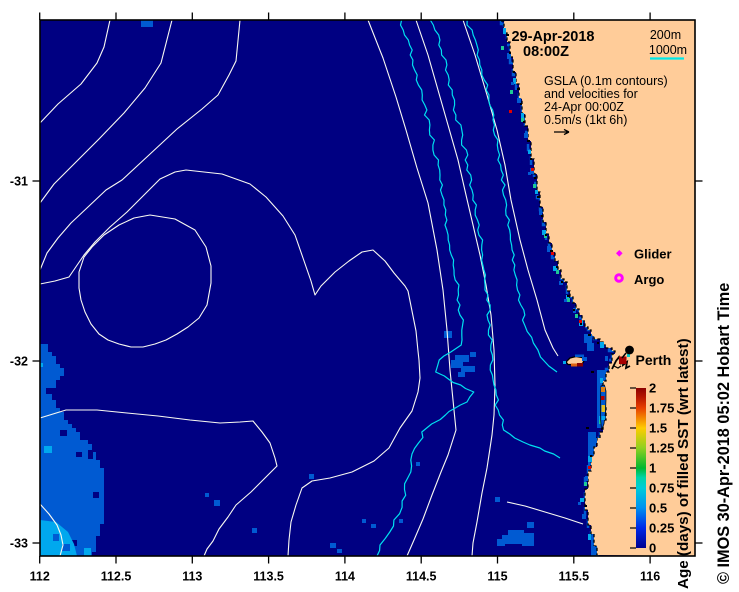 Image resolution: width=739 pixels, height=592 pixels. Describe the element at coordinates (661, 528) in the screenshot. I see `svg-text: 0.25` at that location.